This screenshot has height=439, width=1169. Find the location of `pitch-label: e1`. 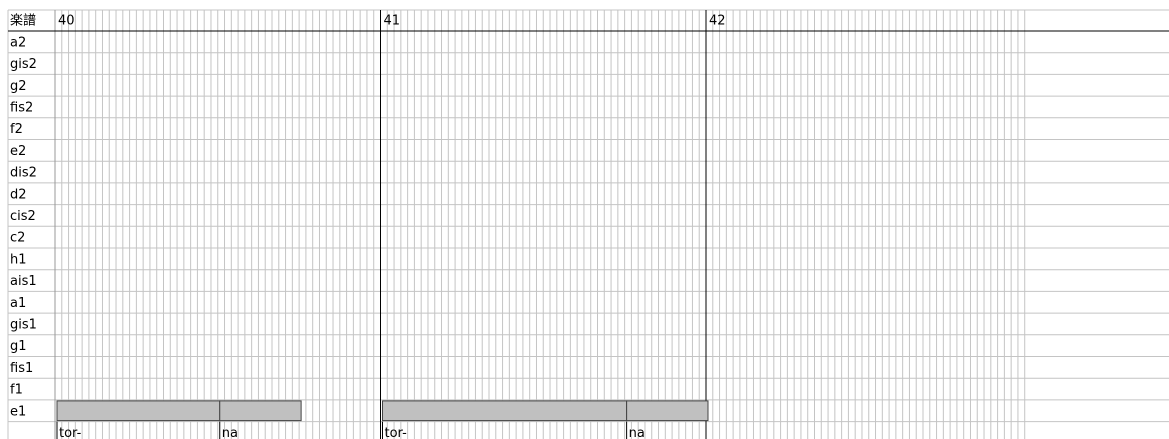

pitch-label: e1 is located at coordinates (18, 411).